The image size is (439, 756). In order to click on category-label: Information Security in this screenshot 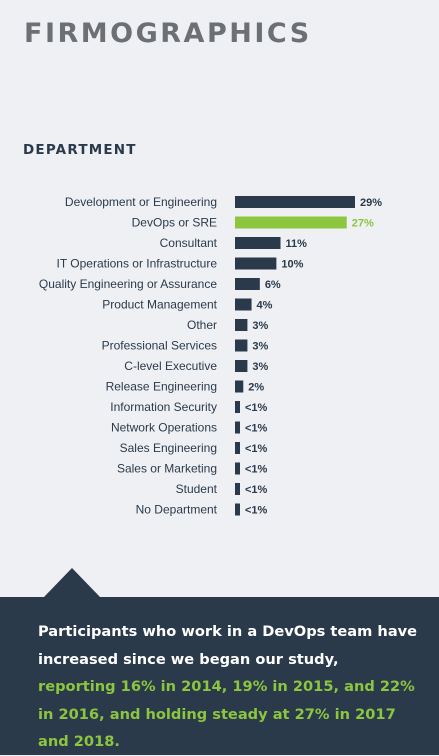, I will do `click(163, 407)`.